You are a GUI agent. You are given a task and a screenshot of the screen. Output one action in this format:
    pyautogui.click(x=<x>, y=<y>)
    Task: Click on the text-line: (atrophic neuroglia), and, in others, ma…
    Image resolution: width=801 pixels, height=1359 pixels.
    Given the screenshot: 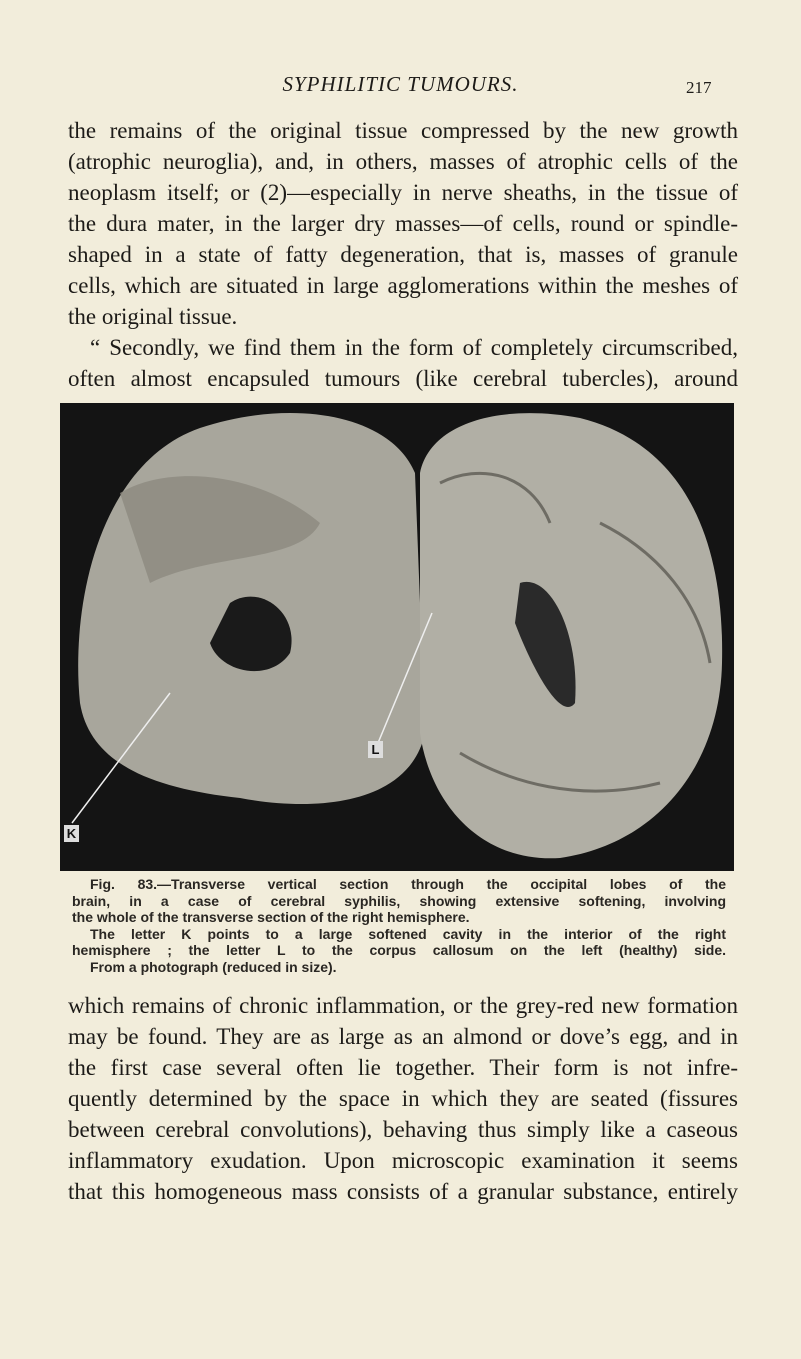 What is the action you would take?
    pyautogui.click(x=403, y=161)
    